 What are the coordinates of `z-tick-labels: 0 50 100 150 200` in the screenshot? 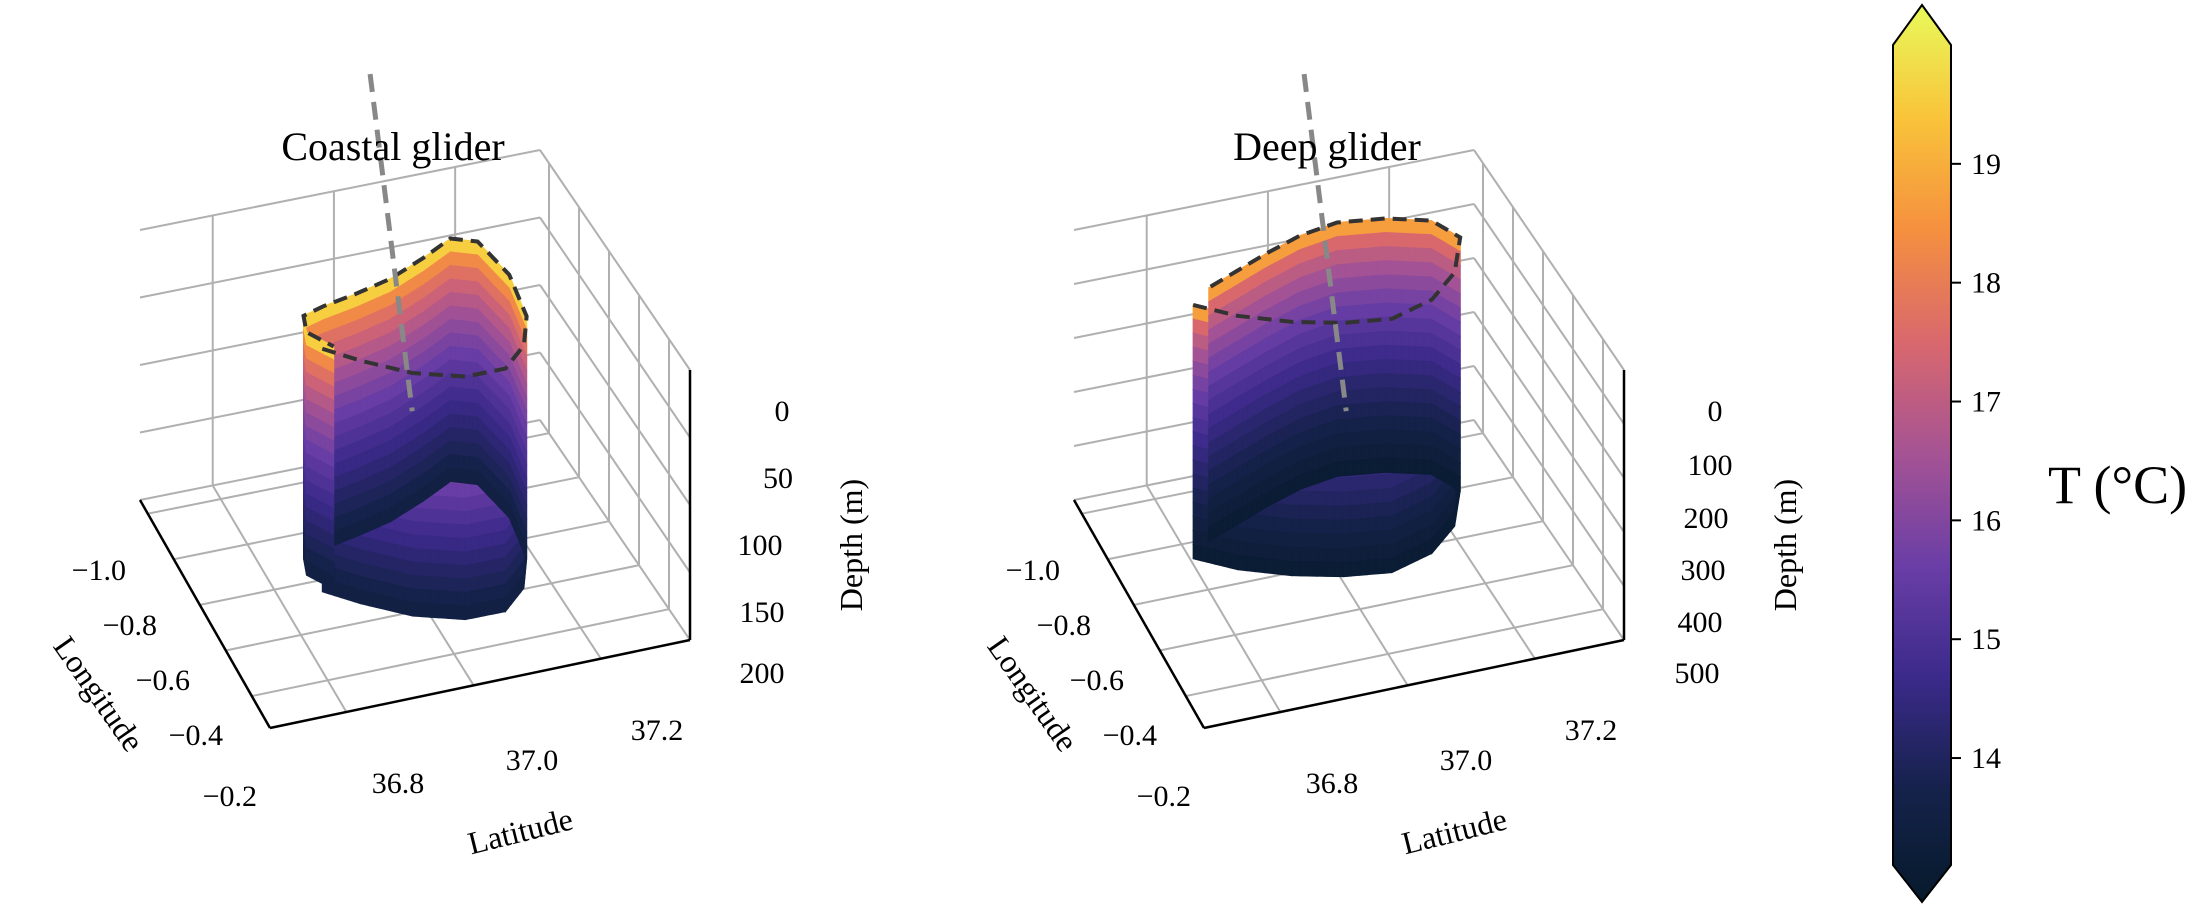 It's located at (766, 542).